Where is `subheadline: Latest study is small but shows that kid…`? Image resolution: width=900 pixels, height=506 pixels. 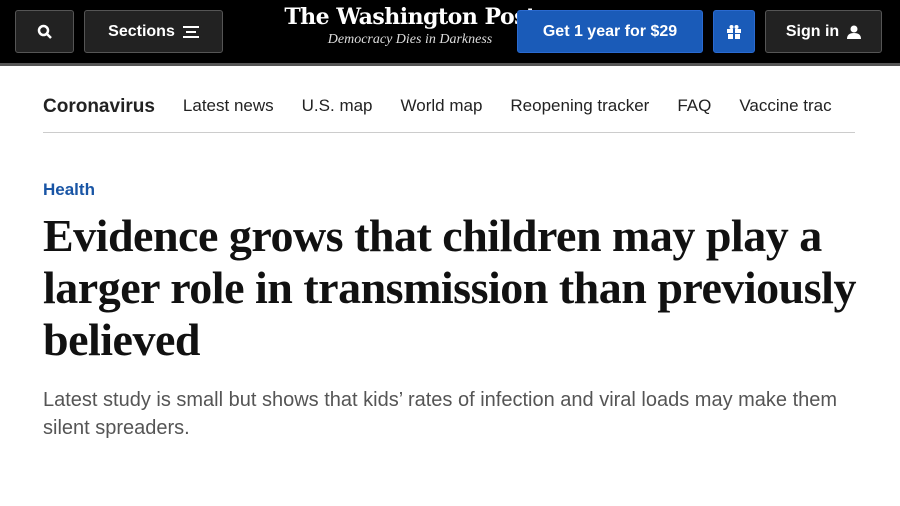 subheadline: Latest study is small but shows that kid… is located at coordinates (440, 414).